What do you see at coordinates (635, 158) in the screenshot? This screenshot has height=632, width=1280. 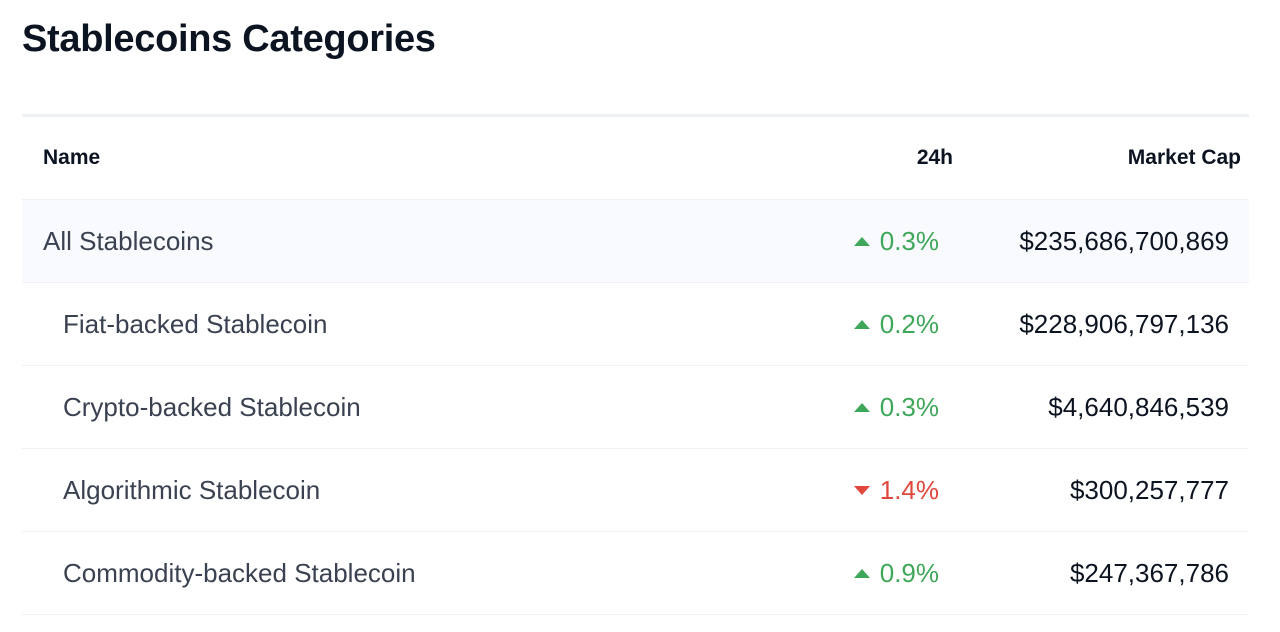 I see `table-header: Name 24h Market Cap` at bounding box center [635, 158].